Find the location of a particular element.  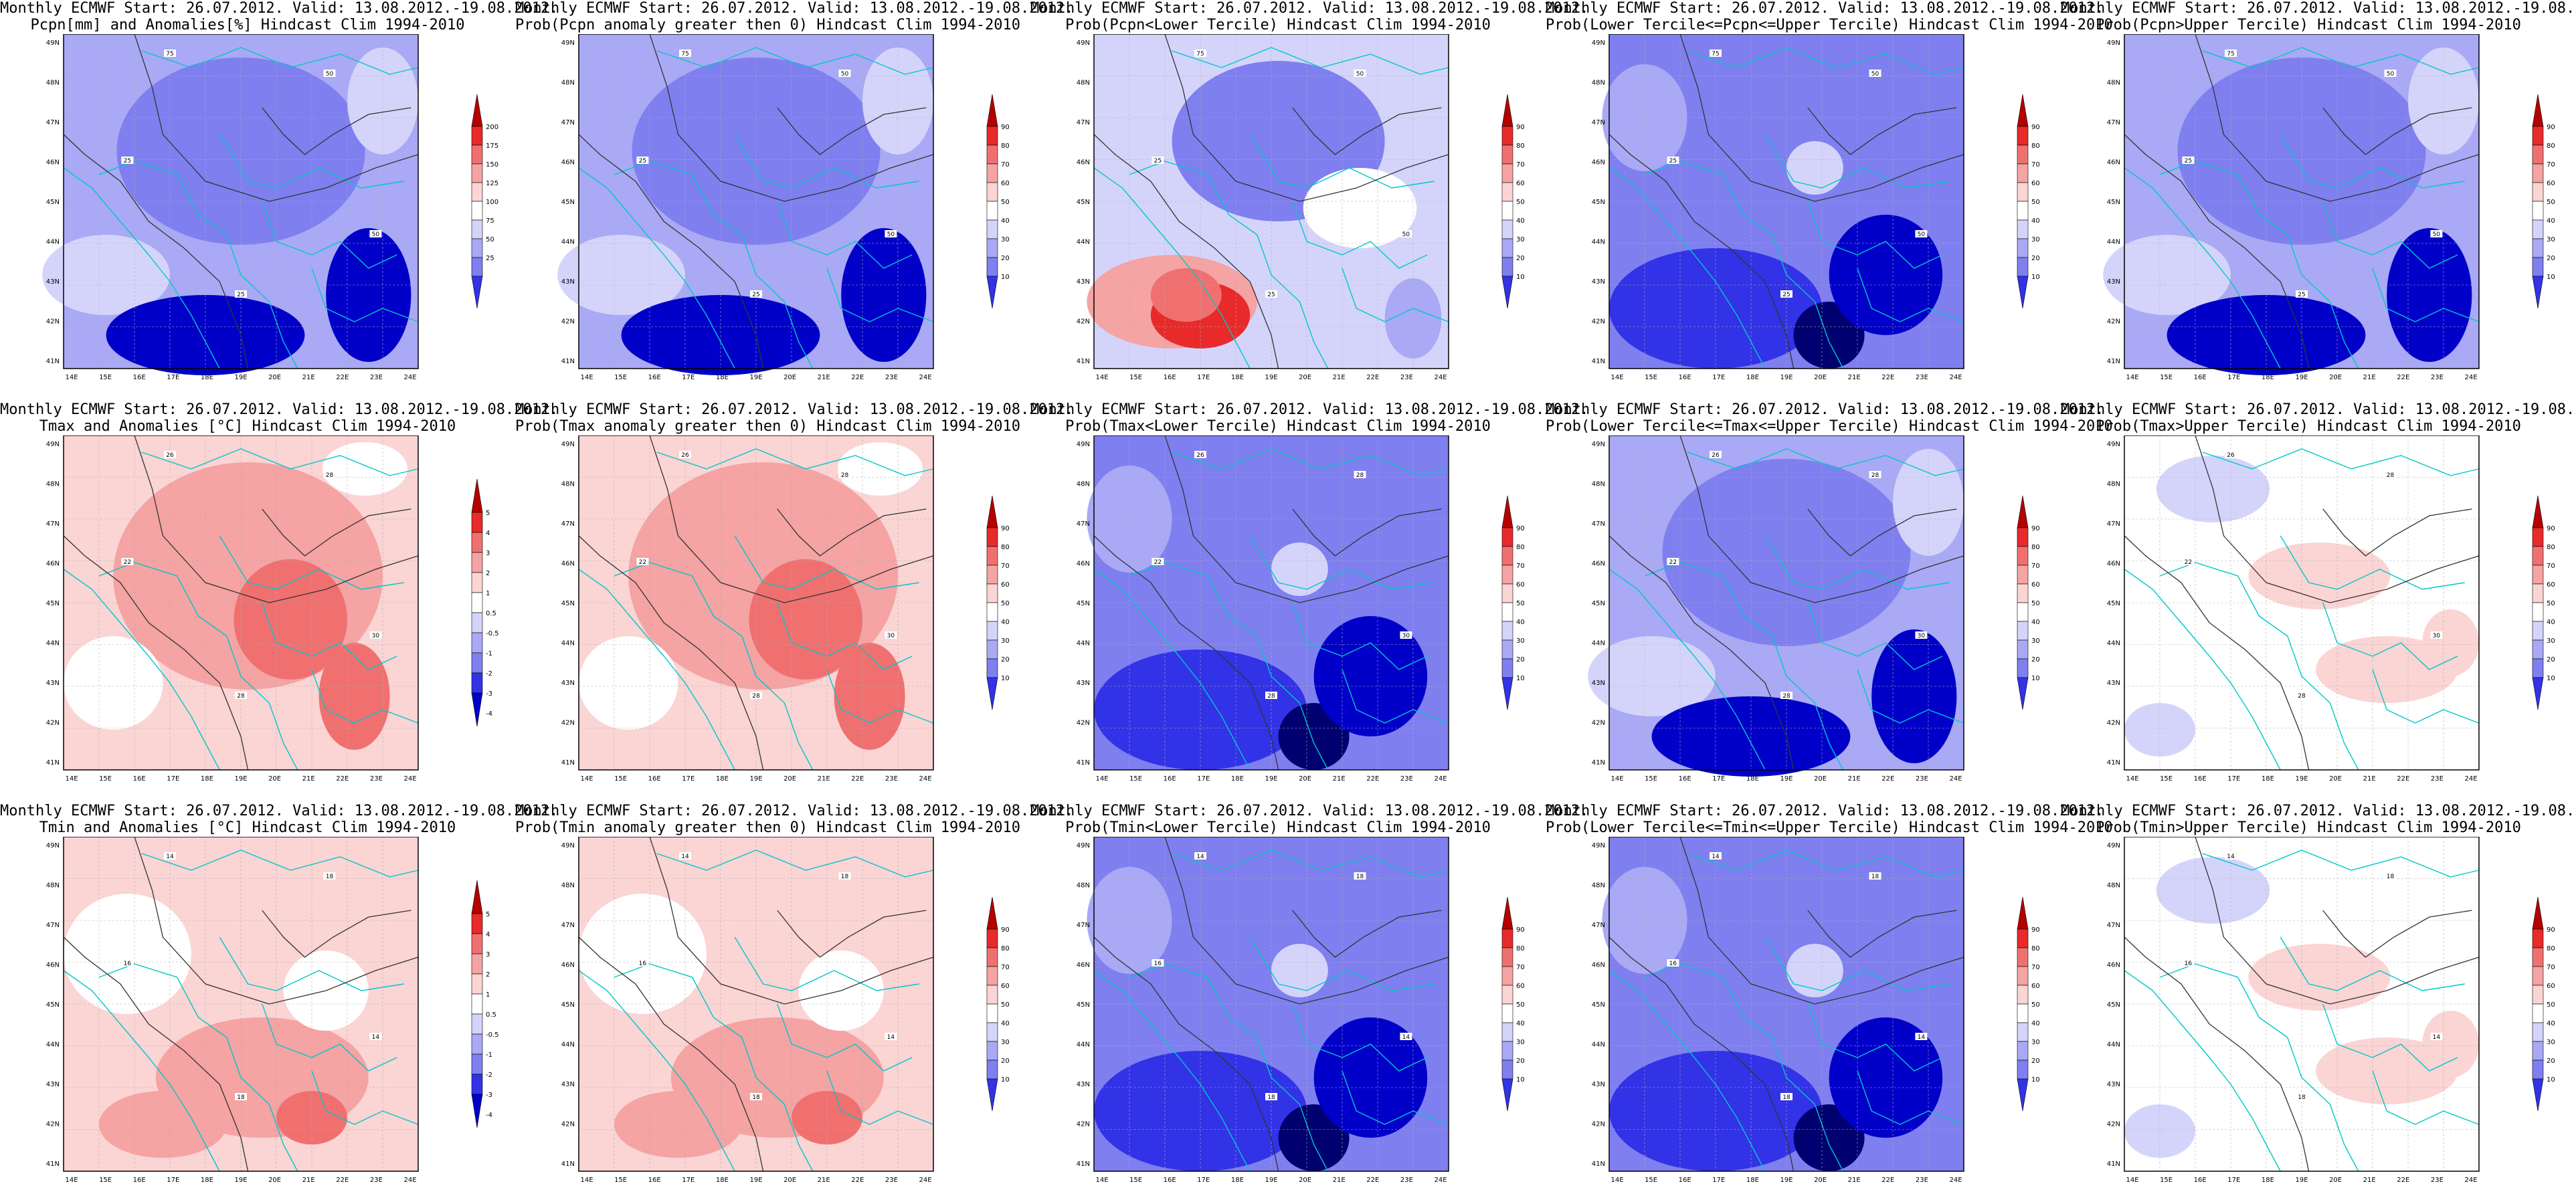

contour-label: 22 is located at coordinates (1673, 562).